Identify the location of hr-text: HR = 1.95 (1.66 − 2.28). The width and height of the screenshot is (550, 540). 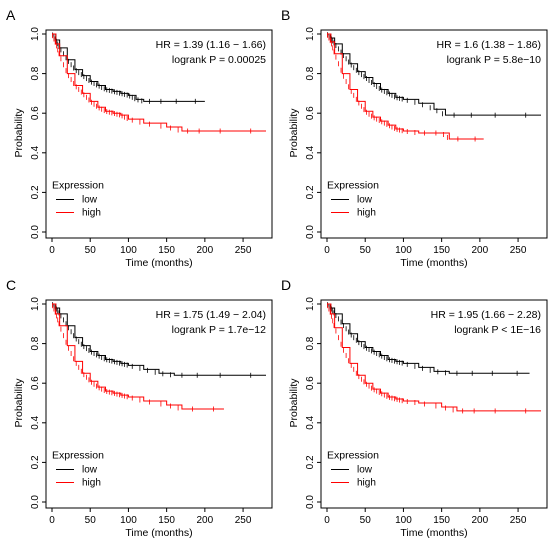
(486, 315).